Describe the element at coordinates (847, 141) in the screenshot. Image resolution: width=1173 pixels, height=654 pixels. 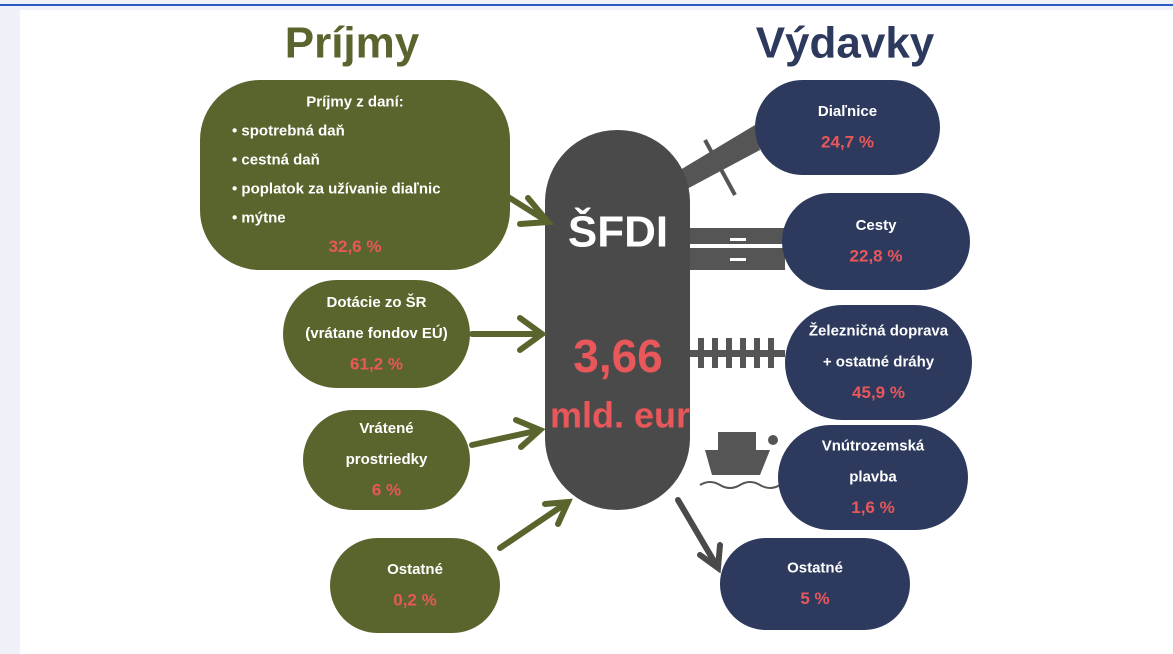
I see `expenses-share: 24,7 %` at that location.